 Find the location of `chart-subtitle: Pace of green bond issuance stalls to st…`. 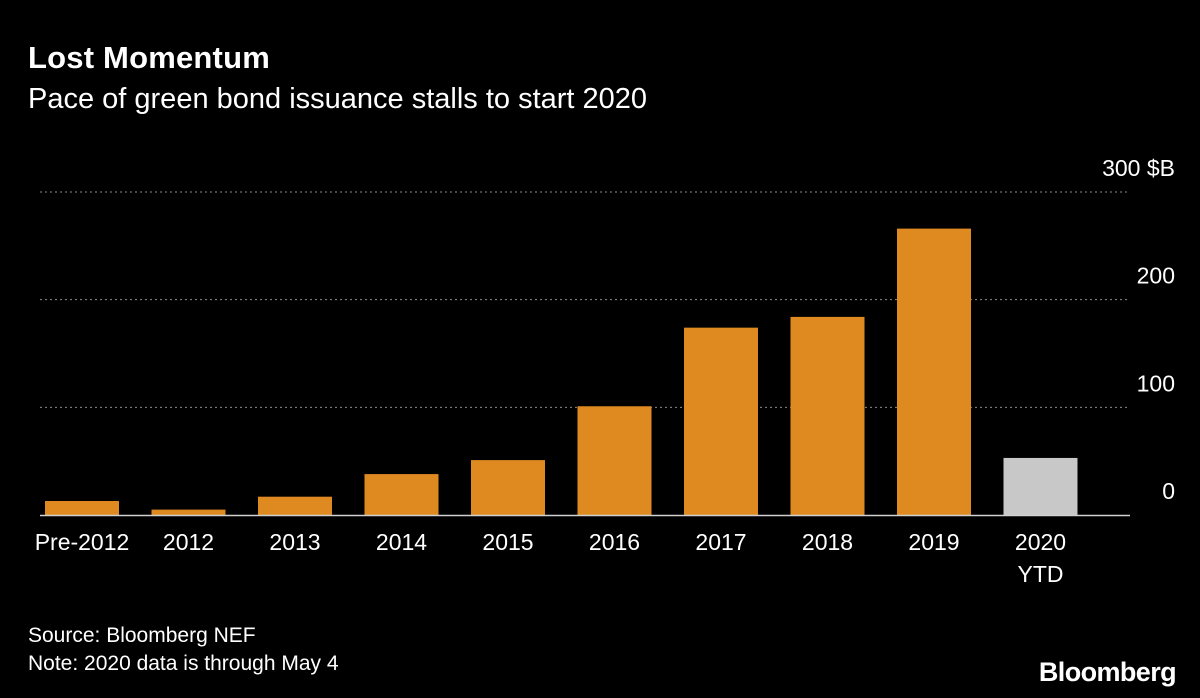

chart-subtitle: Pace of green bond issuance stalls to st… is located at coordinates (338, 99).